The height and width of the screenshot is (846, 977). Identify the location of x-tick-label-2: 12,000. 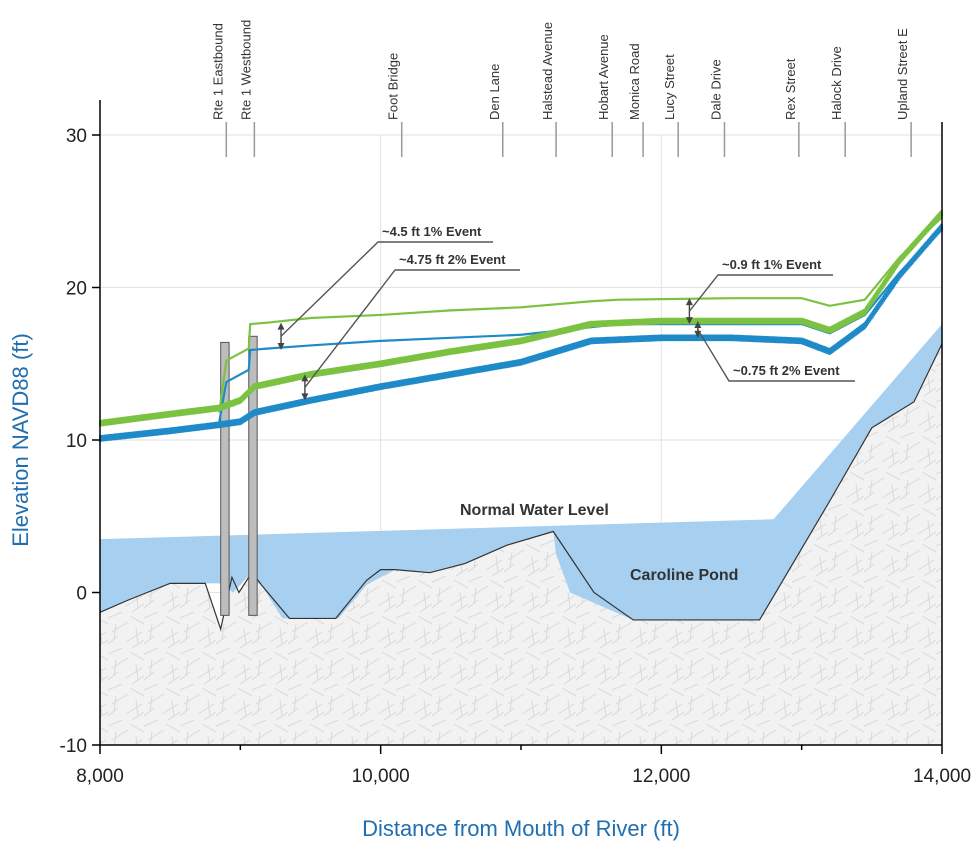
(661, 776).